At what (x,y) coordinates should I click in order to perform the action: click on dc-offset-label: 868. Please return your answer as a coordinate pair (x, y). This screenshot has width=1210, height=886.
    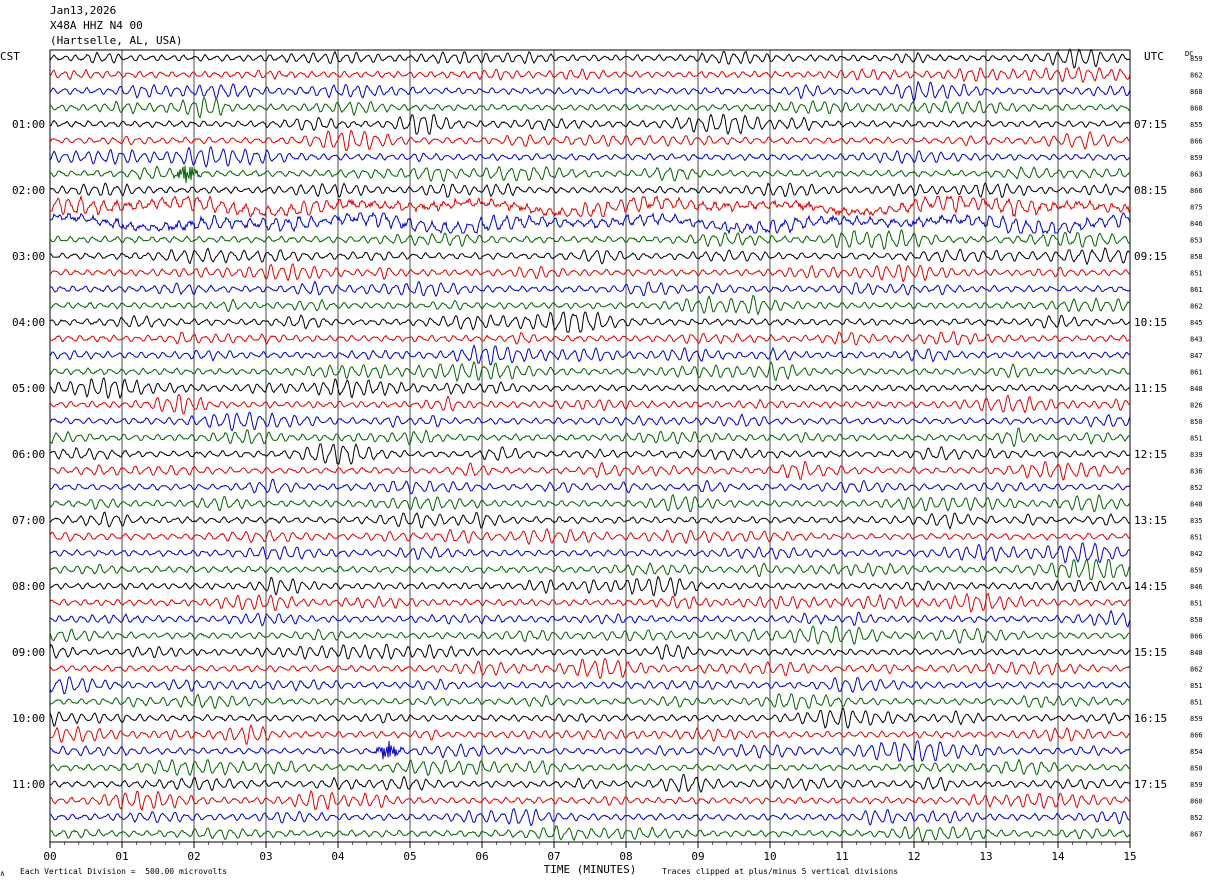
    Looking at the image, I should click on (1196, 92).